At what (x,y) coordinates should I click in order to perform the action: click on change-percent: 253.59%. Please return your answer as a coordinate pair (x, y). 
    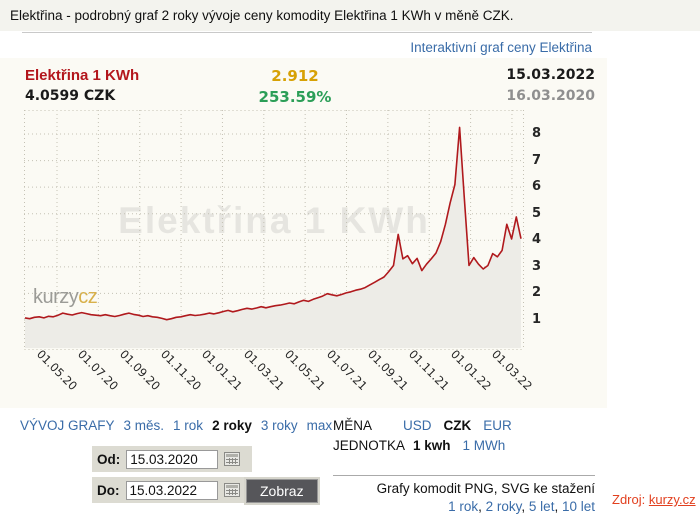
    Looking at the image, I should click on (295, 97).